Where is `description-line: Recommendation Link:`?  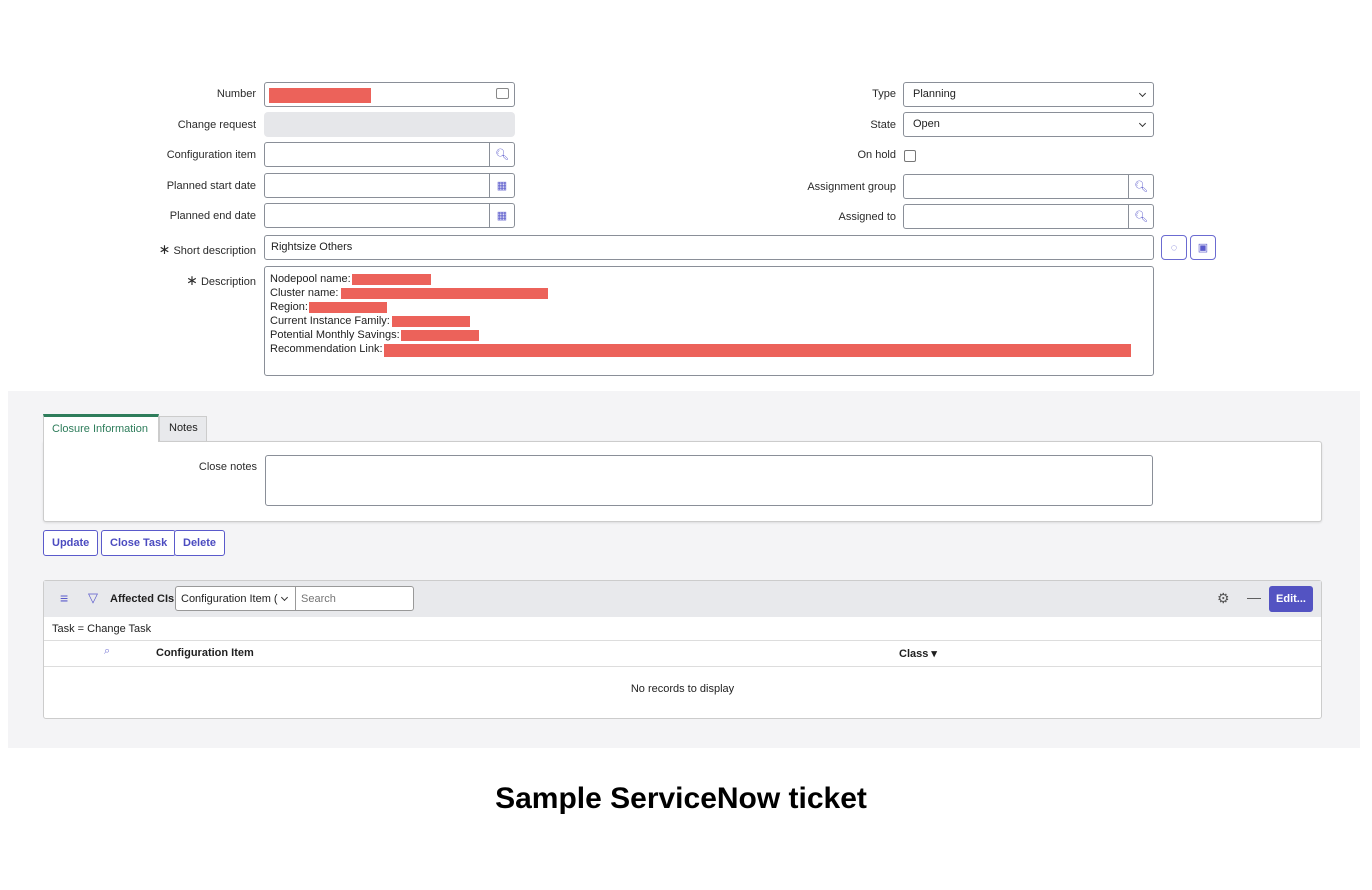 description-line: Recommendation Link: is located at coordinates (326, 349).